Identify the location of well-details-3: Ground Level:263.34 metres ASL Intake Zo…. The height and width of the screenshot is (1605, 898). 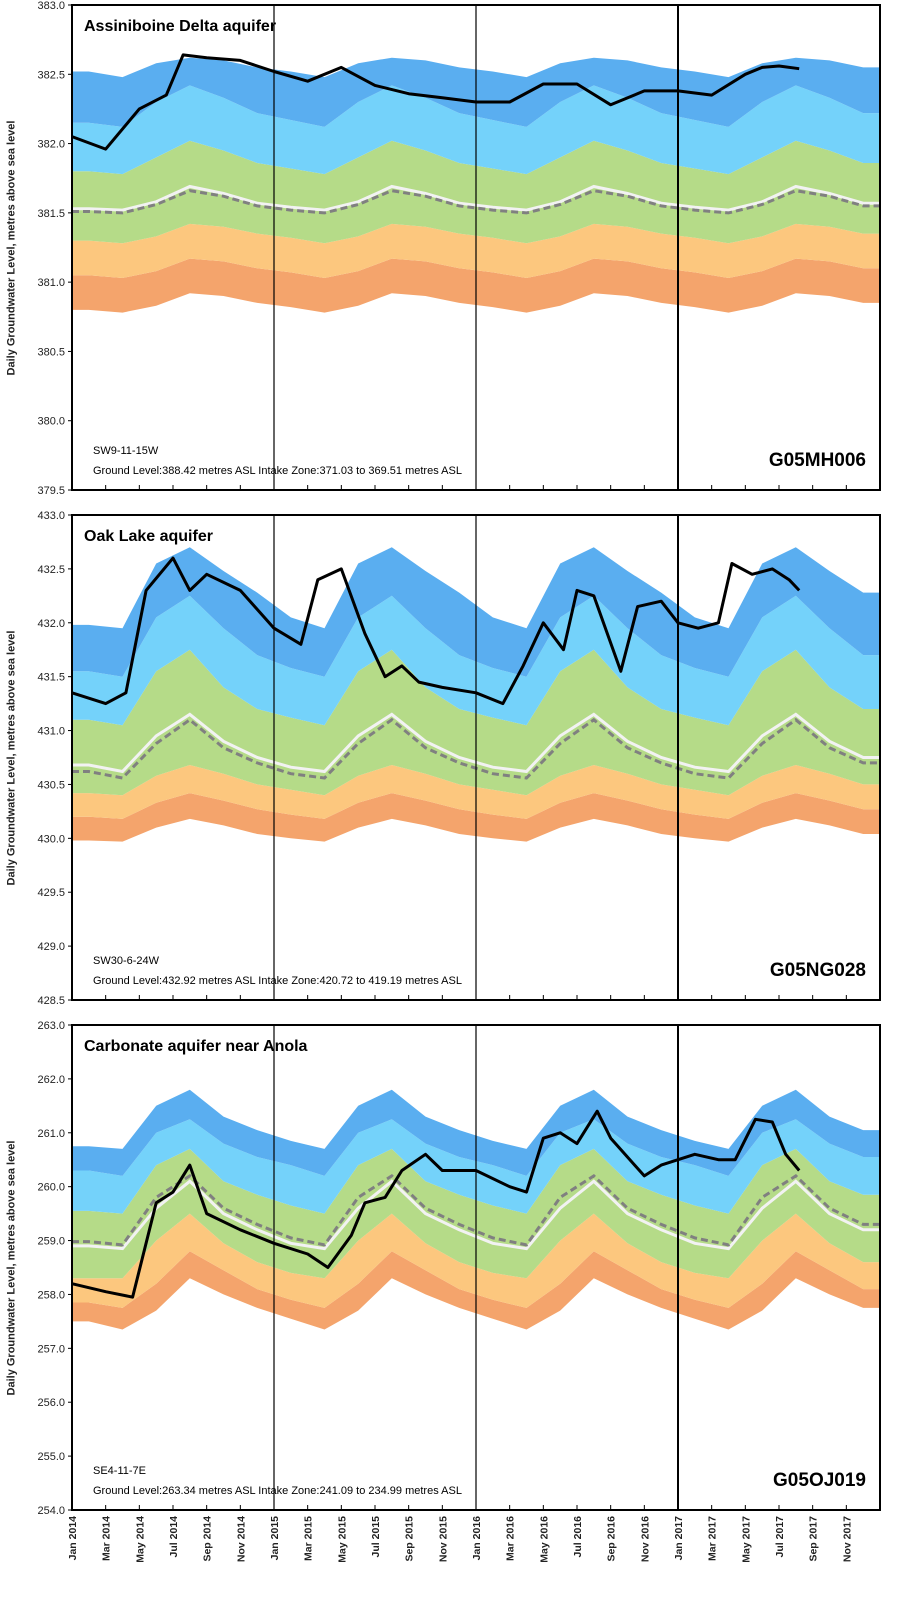
(277, 1491).